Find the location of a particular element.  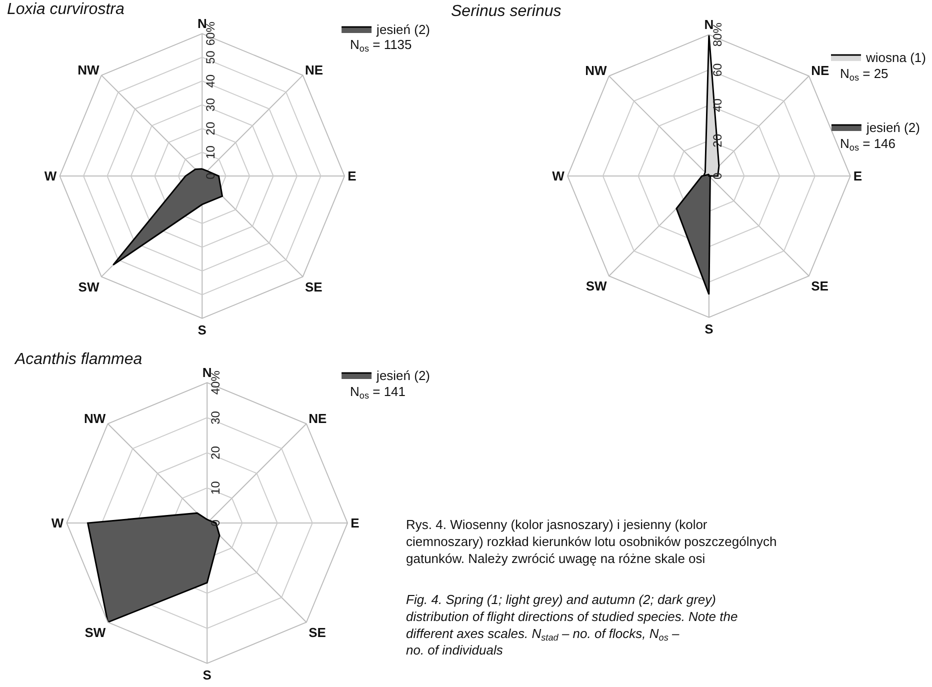

text: Rys. 4. Wiosenny (kolor jasnoszary) i jesienny (kolor ciemnoszary) rozkład kierunków lotu osobników poszczególnych gatunków. Należy zwrócić uwagę na różne skale osi is located at coordinates (591, 541).